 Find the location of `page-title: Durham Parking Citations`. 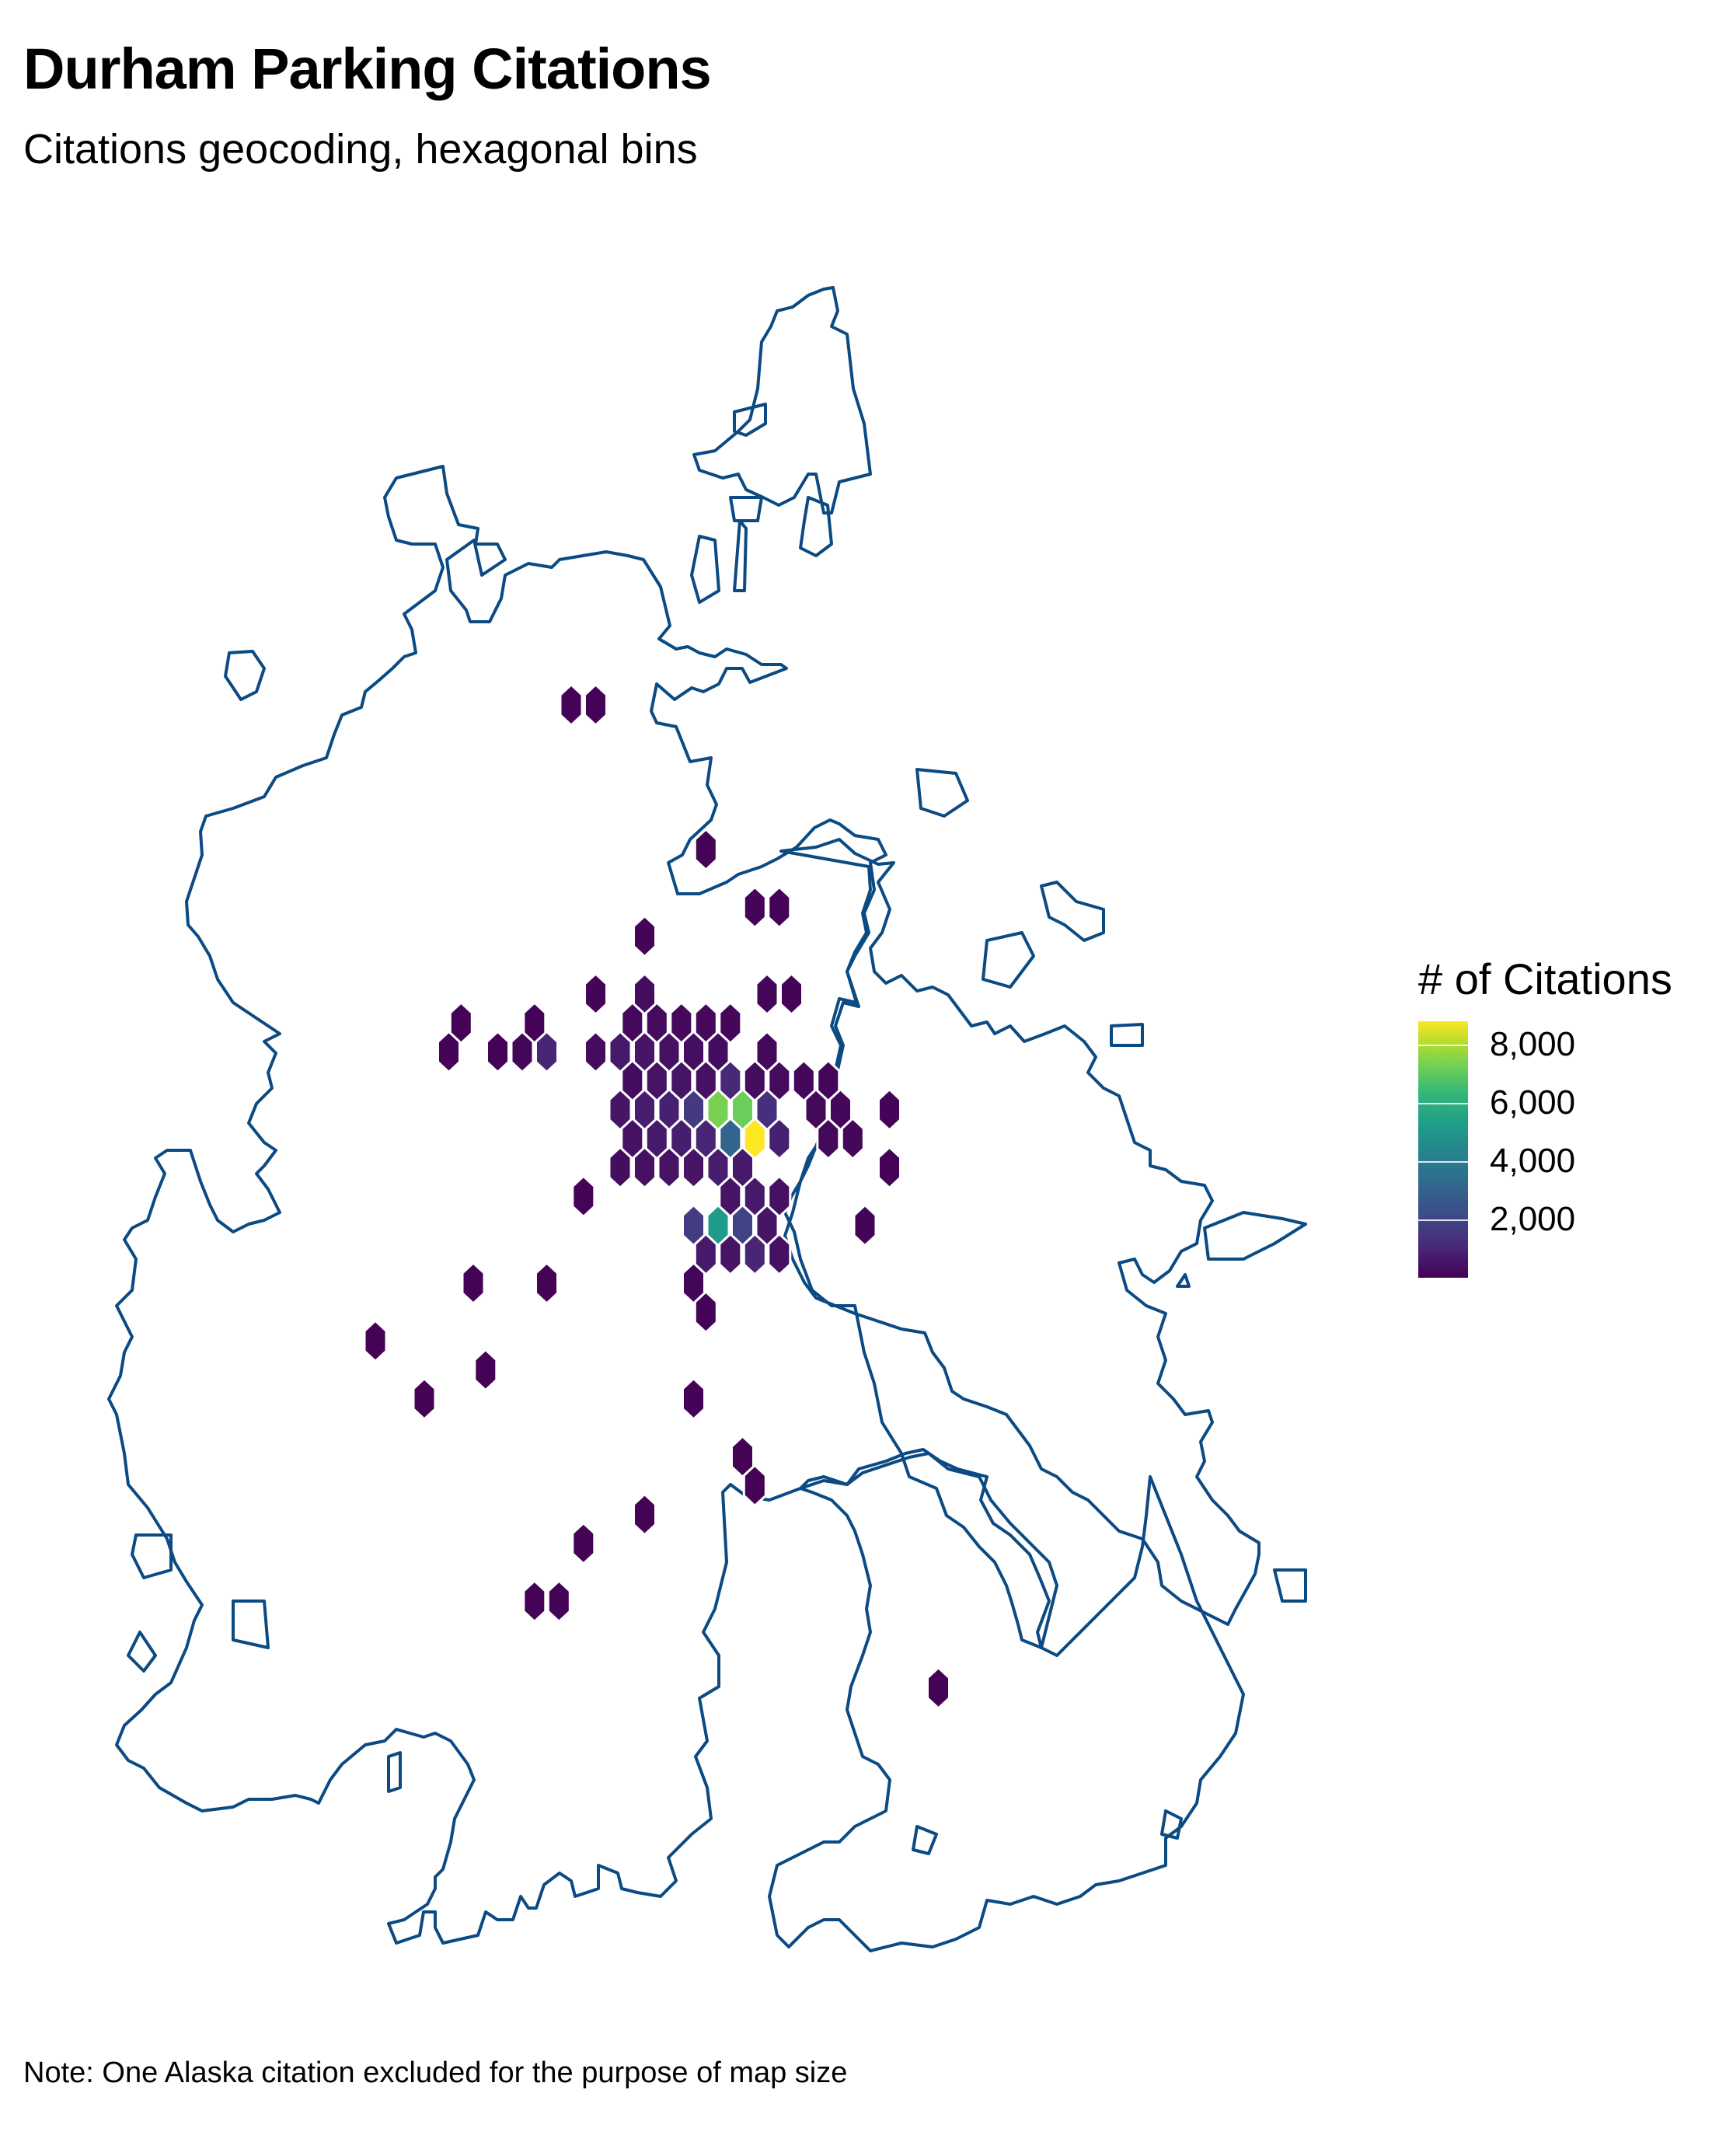

page-title: Durham Parking Citations is located at coordinates (367, 69).